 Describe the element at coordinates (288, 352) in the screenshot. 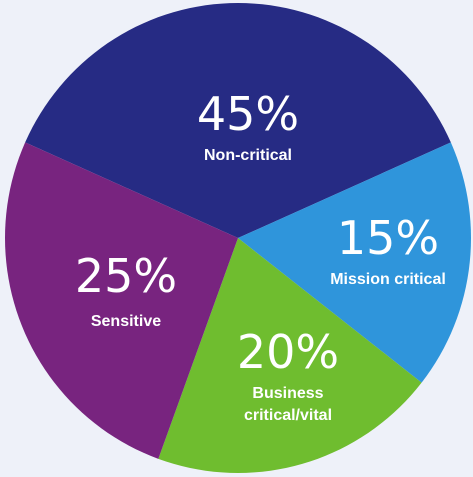

I see `pie-value-label: 20%` at that location.